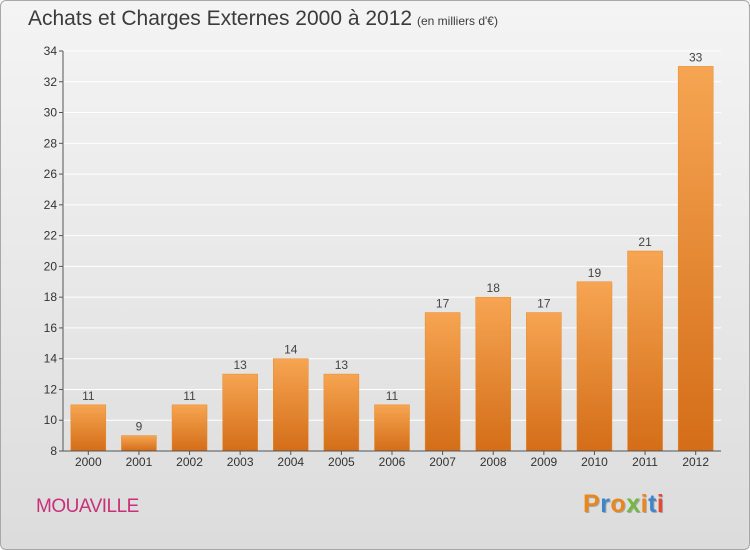 The width and height of the screenshot is (750, 550). What do you see at coordinates (51, 205) in the screenshot?
I see `y-tick-label: 24` at bounding box center [51, 205].